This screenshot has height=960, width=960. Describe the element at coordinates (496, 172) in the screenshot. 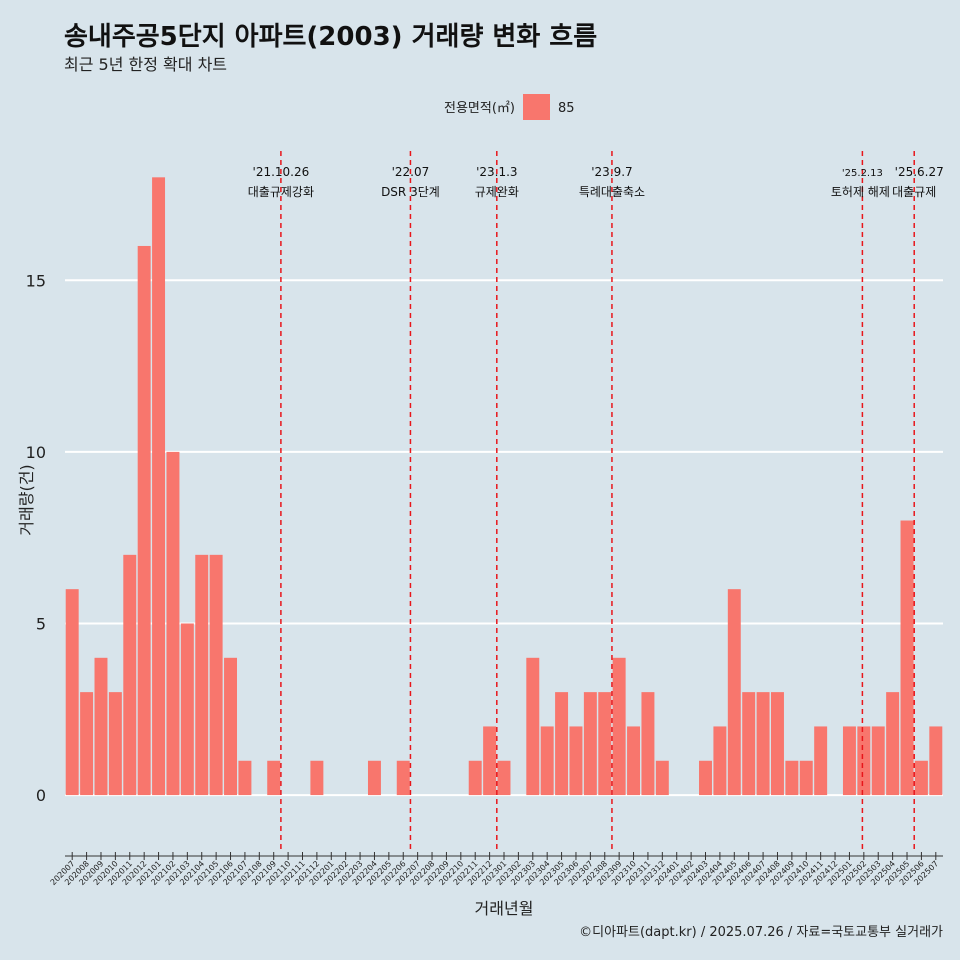

I see `event-date: '23.1.3` at that location.